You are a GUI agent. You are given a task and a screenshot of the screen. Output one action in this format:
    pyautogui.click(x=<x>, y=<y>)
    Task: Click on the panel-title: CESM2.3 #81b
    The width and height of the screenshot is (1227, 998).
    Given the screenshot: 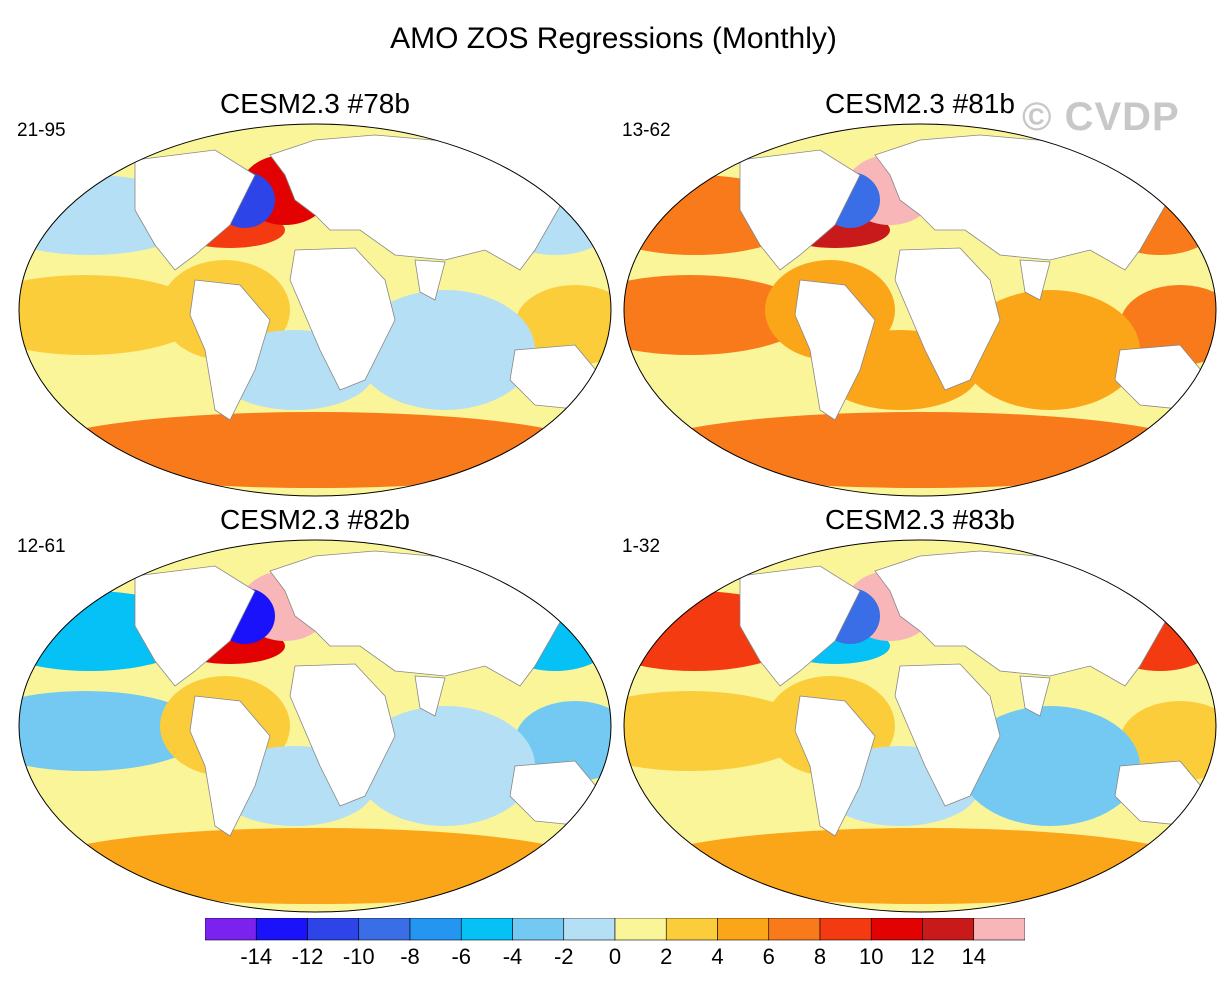 What is the action you would take?
    pyautogui.click(x=920, y=103)
    